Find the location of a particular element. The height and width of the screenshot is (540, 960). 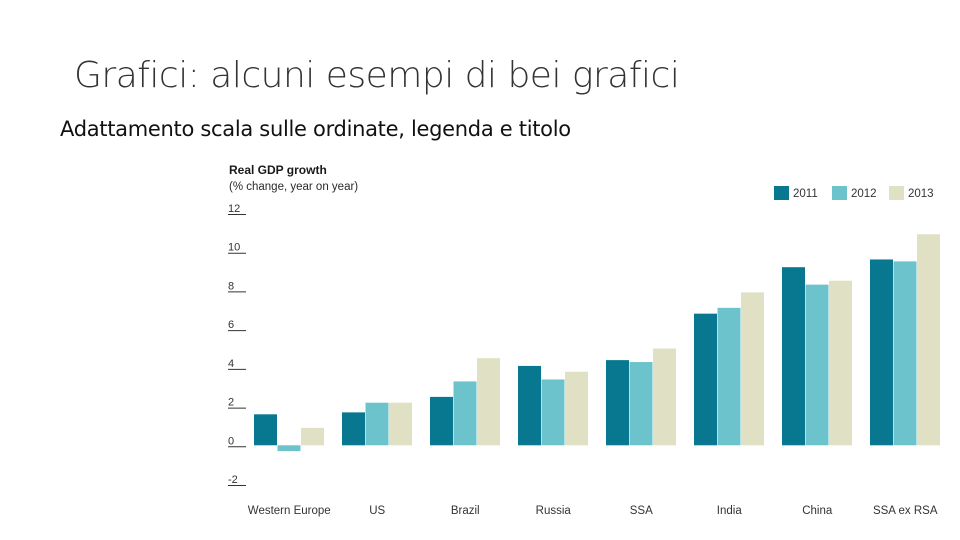

y-tick-label: 10 is located at coordinates (234, 248).